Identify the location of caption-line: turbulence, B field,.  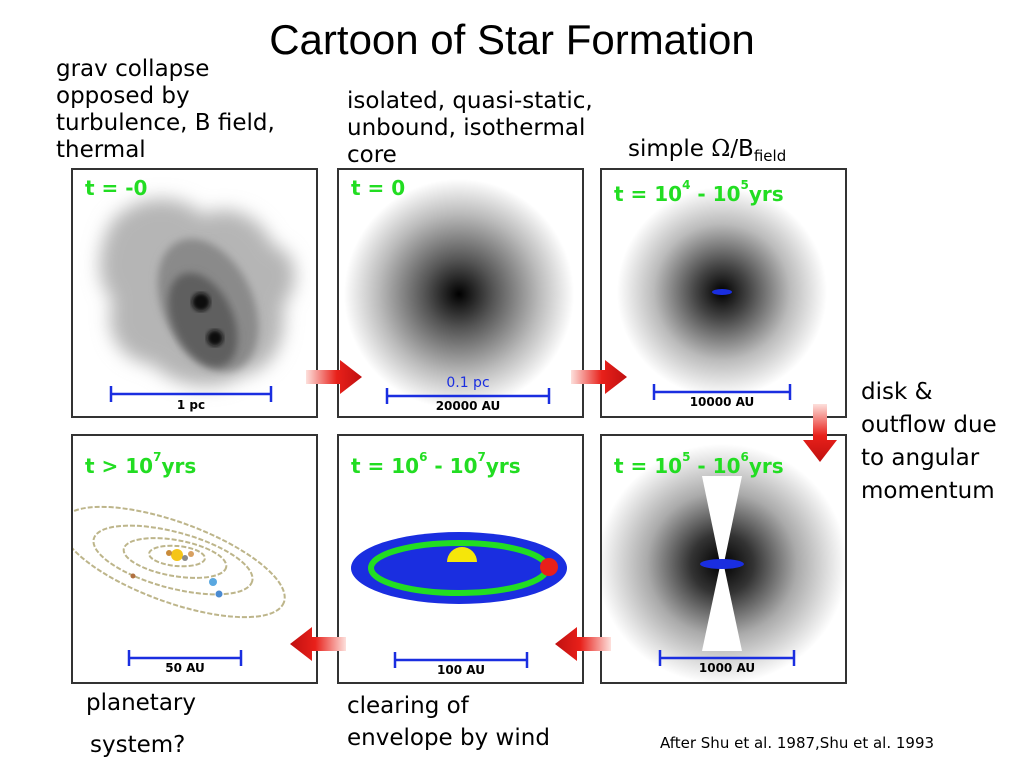
(165, 123).